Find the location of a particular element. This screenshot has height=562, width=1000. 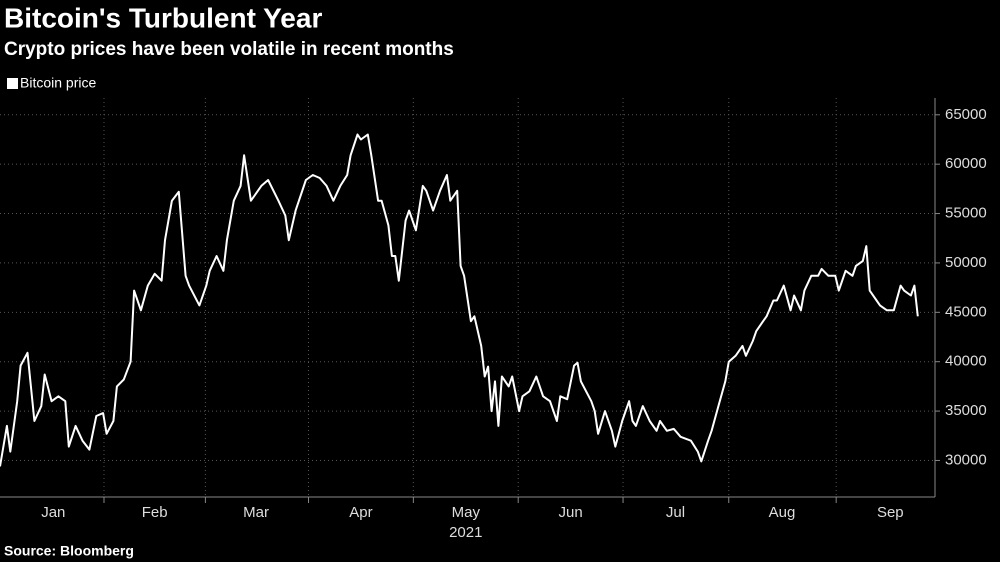

y-tick-label: 65000 is located at coordinates (966, 114).